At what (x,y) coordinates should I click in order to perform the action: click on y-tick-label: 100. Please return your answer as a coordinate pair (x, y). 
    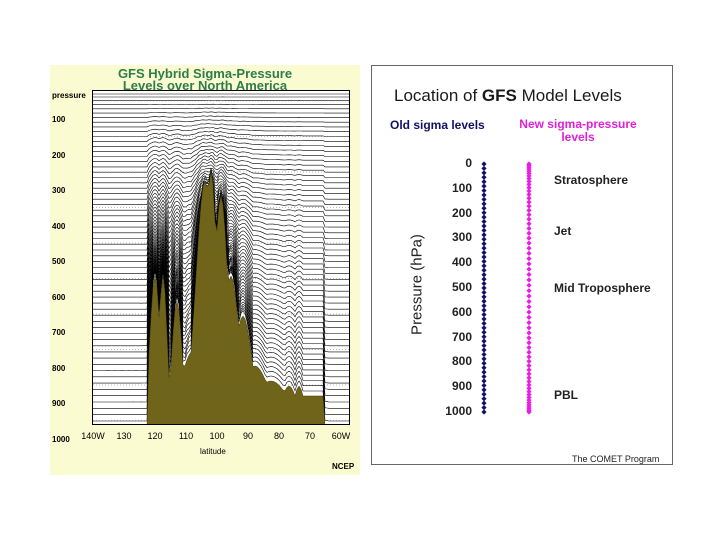
    Looking at the image, I should click on (59, 119).